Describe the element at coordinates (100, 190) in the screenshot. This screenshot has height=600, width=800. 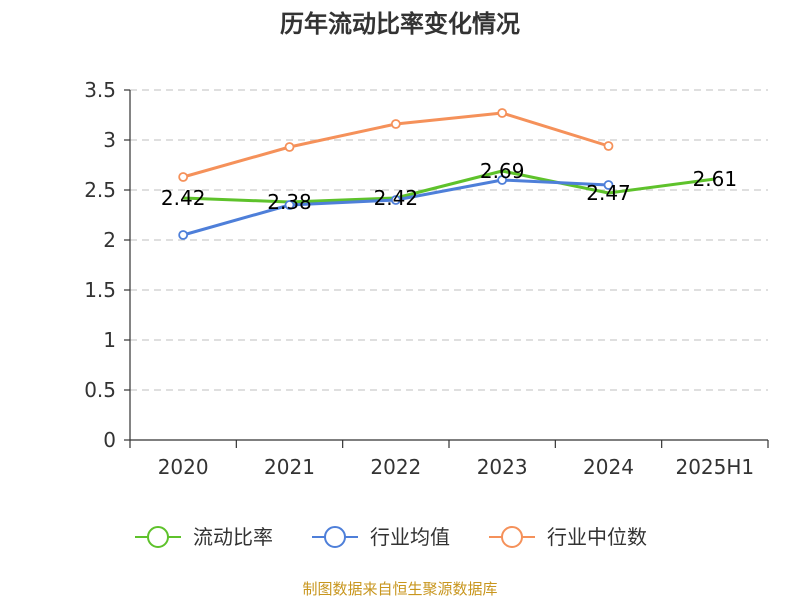
I see `y-tick-label: 2.5` at that location.